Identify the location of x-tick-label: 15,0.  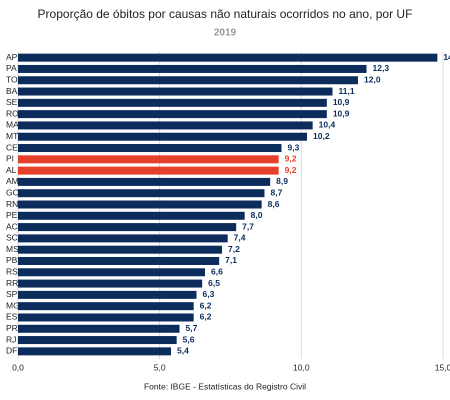
(442, 367).